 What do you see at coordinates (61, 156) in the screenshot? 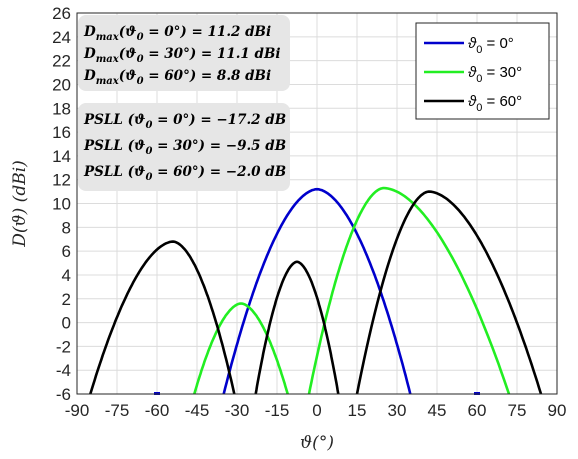
I see `y-tick-label: 14` at bounding box center [61, 156].